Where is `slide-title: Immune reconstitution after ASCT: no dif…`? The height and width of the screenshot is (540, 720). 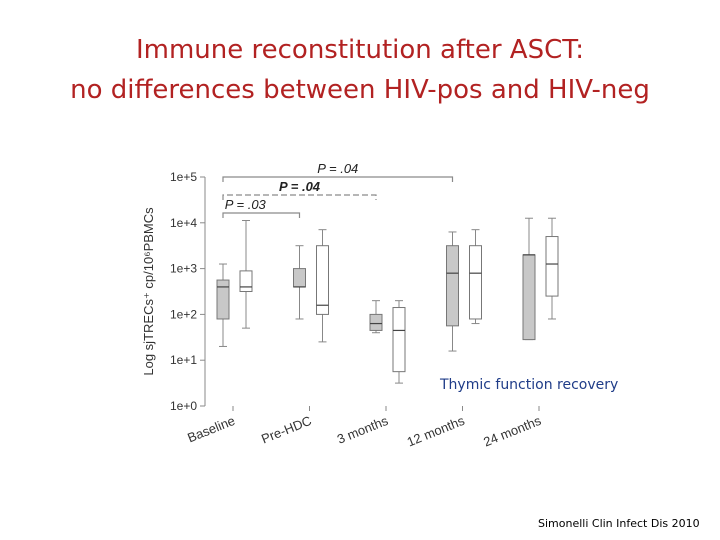
slide-title: Immune reconstitution after ASCT: no dif… is located at coordinates (360, 70).